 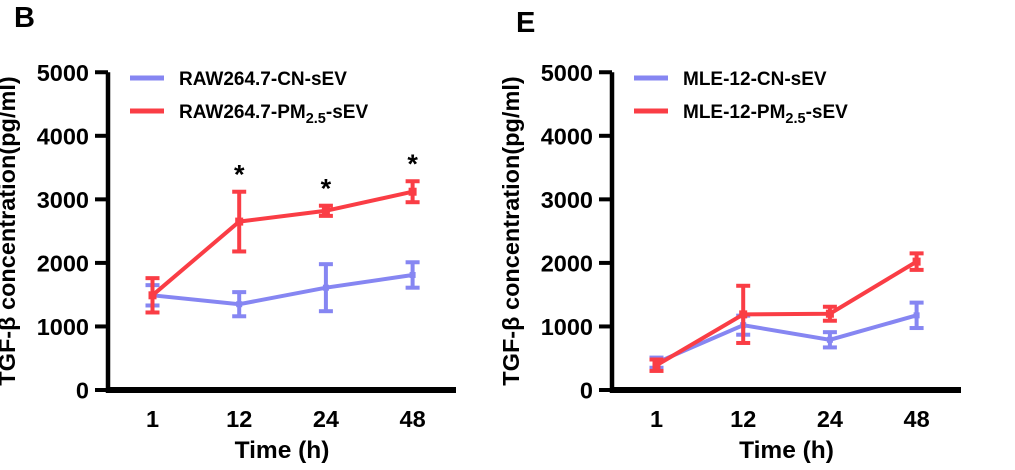 I want to click on panel-label-b: B, so click(x=24, y=18).